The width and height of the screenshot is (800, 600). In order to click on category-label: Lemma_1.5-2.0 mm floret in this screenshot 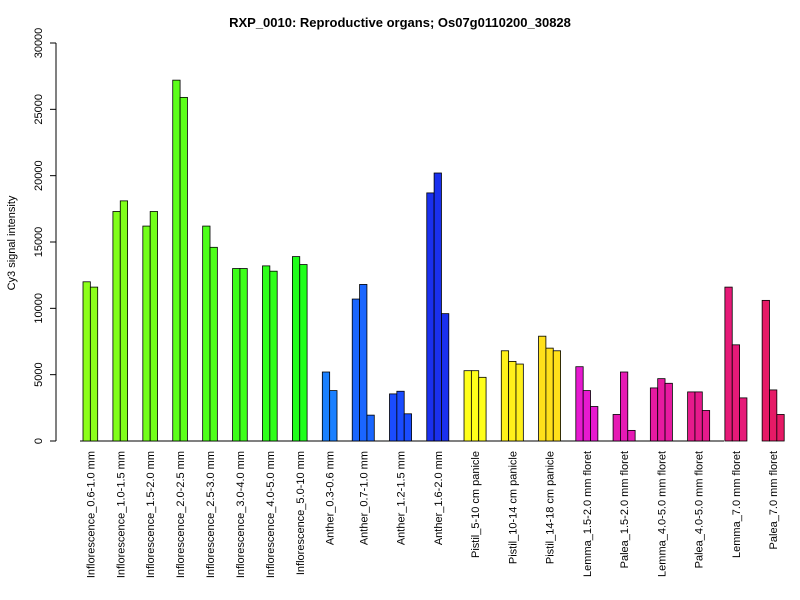, I will do `click(588, 514)`.